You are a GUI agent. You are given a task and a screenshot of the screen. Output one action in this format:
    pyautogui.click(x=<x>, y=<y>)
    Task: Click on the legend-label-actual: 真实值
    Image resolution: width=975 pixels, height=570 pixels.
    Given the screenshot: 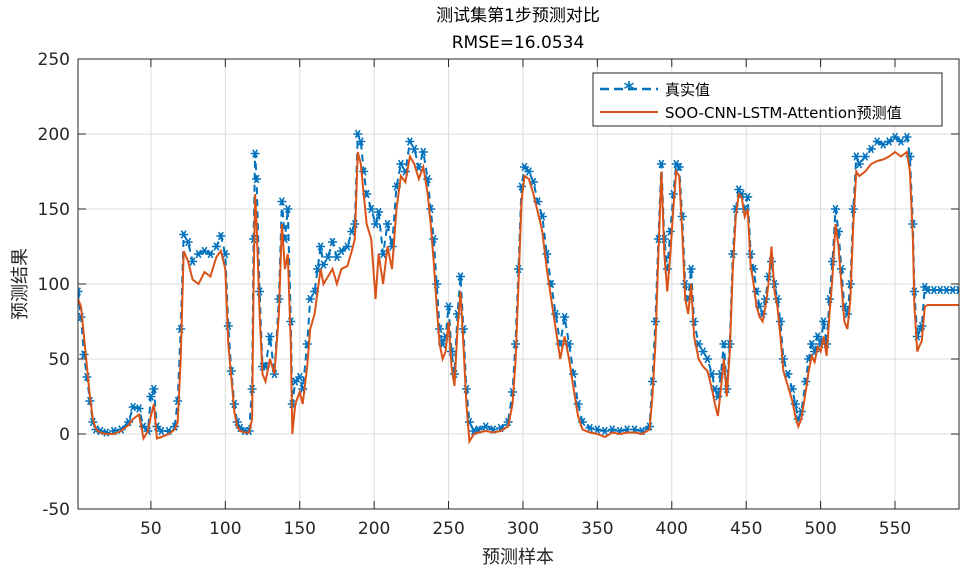 What is the action you would take?
    pyautogui.click(x=687, y=90)
    